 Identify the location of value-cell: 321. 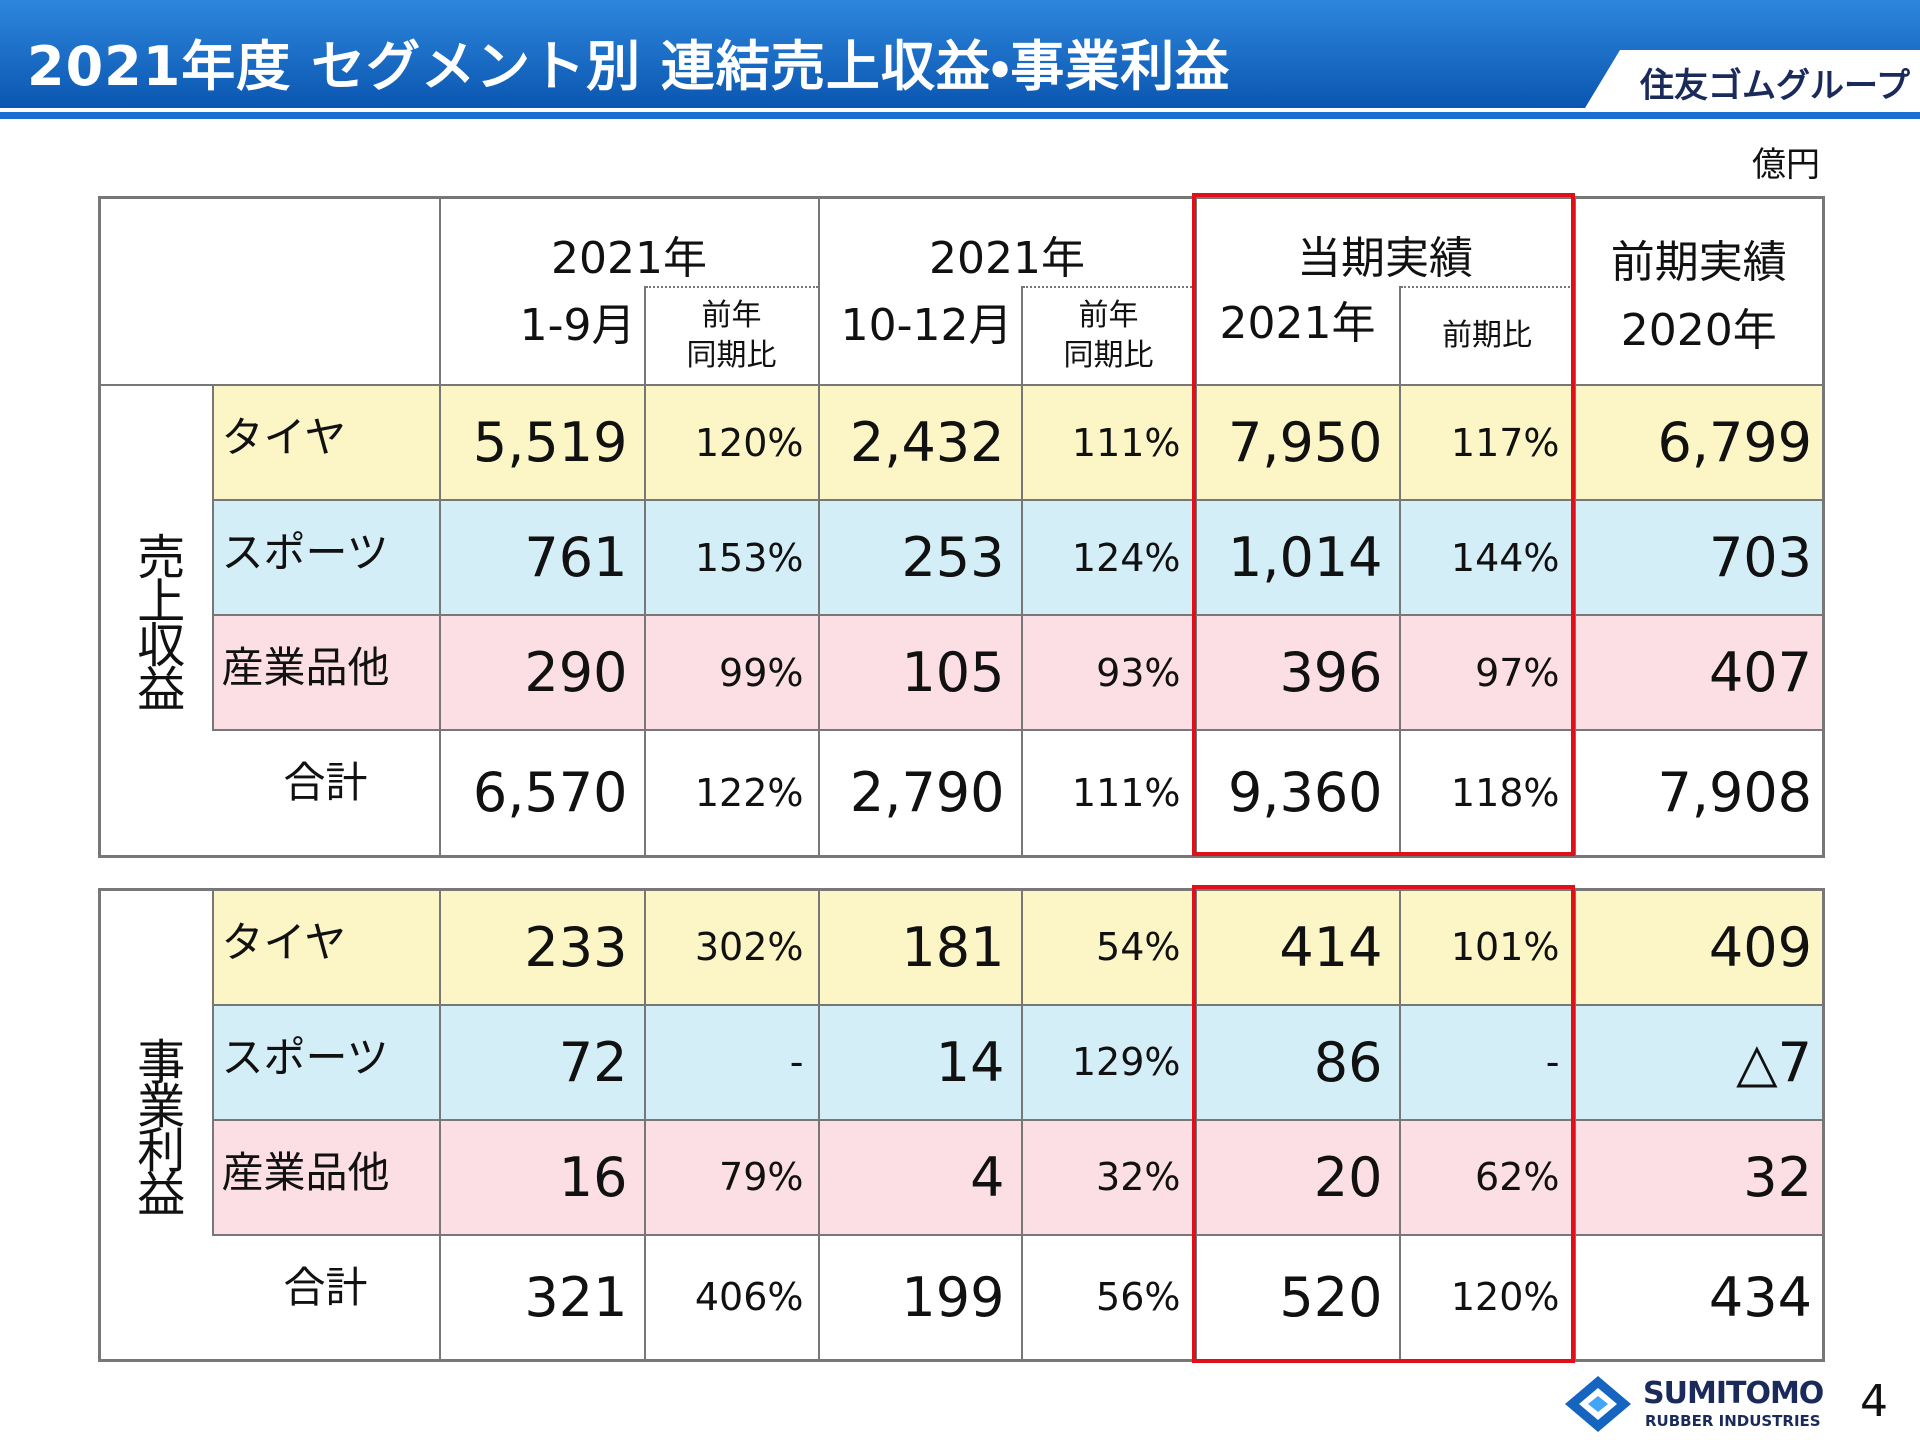
(542, 1297).